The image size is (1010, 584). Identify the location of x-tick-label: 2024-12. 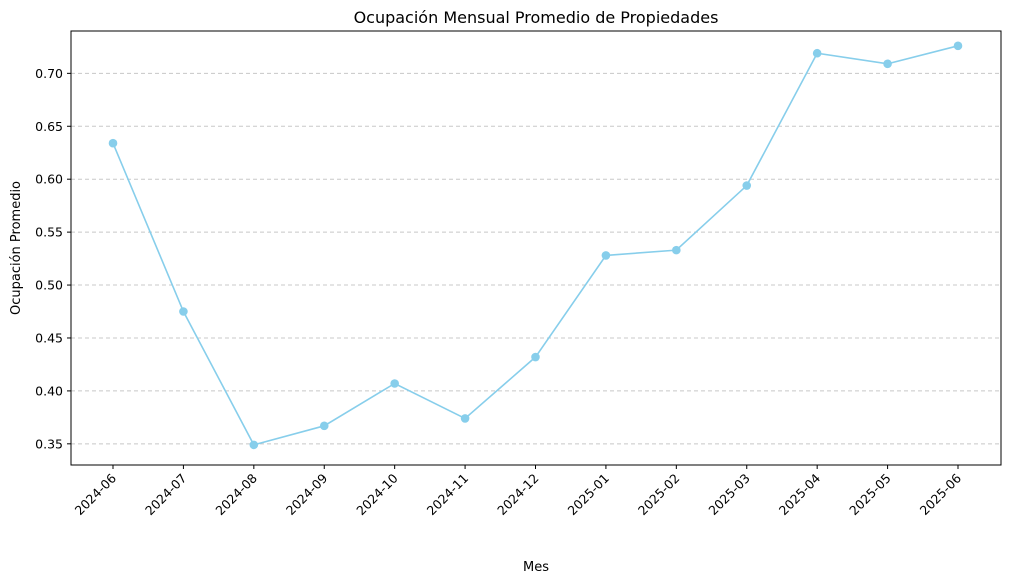
(518, 495).